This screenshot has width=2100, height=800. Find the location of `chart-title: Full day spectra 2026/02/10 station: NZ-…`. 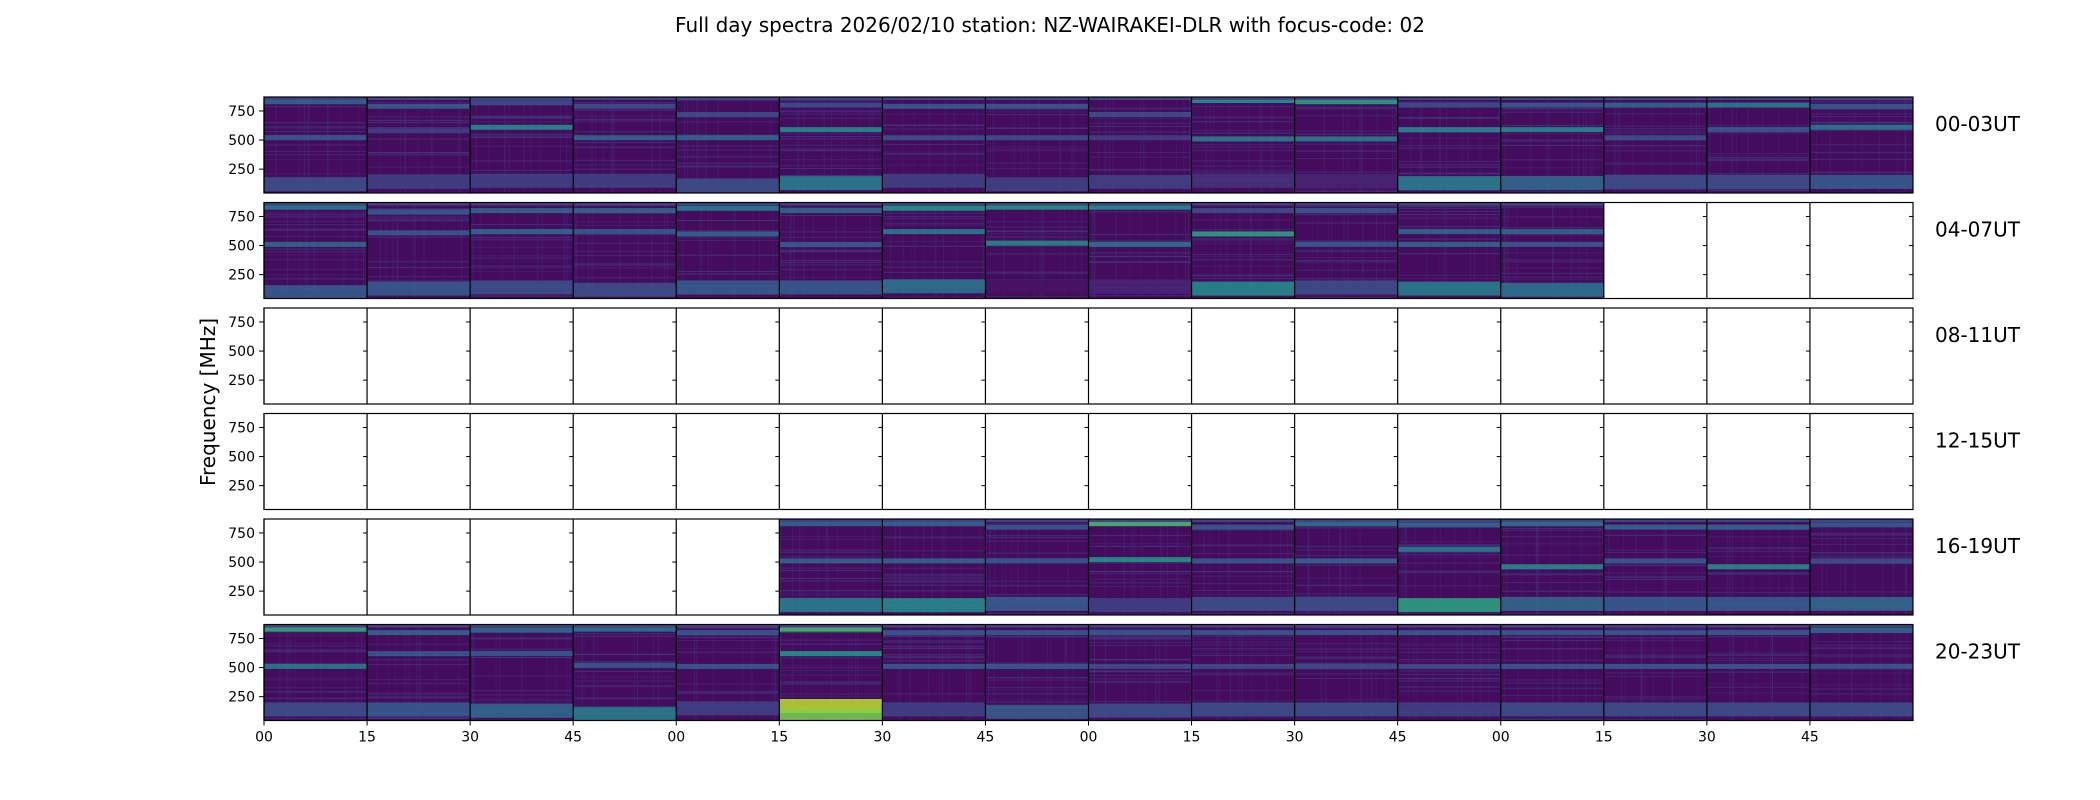

chart-title: Full day spectra 2026/02/10 station: NZ-… is located at coordinates (1050, 25).